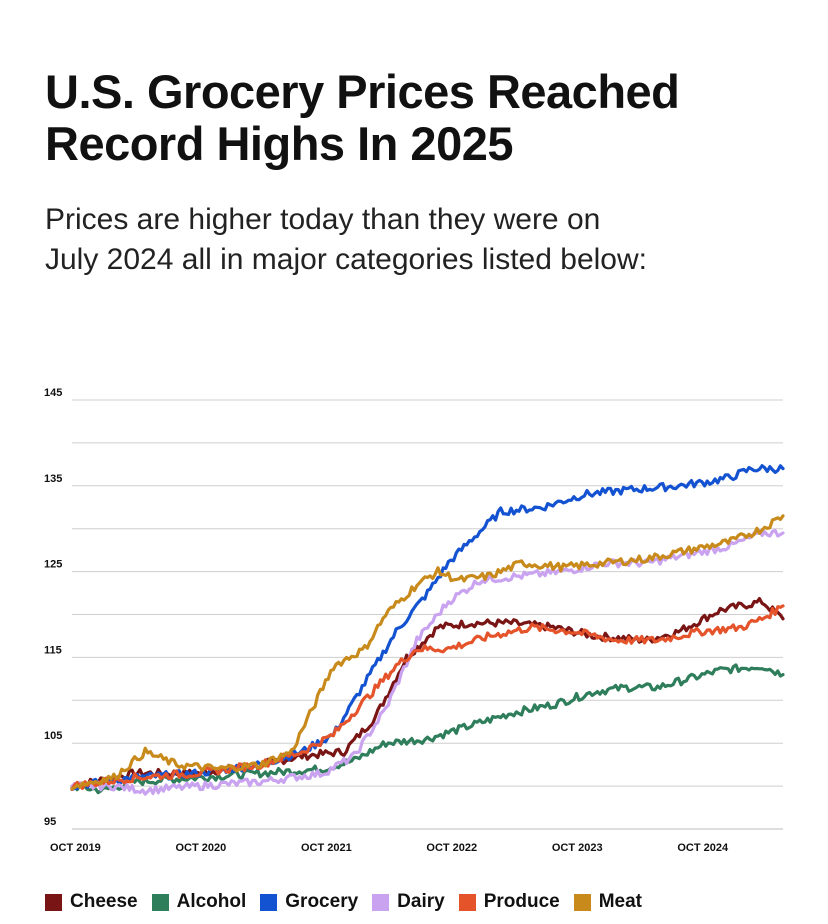 The image size is (828, 924). Describe the element at coordinates (577, 848) in the screenshot. I see `x-tick-label-4: OCT 2023` at that location.